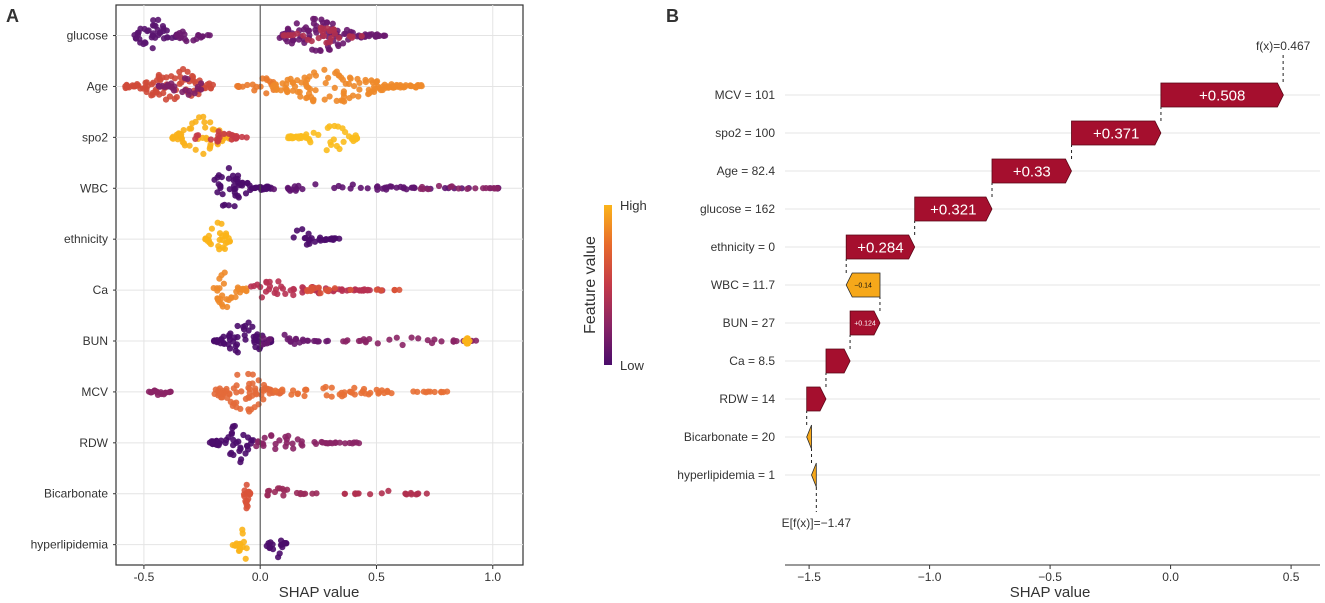  I want to click on base-value-label: E[f(x)]=−1.47, so click(817, 523).